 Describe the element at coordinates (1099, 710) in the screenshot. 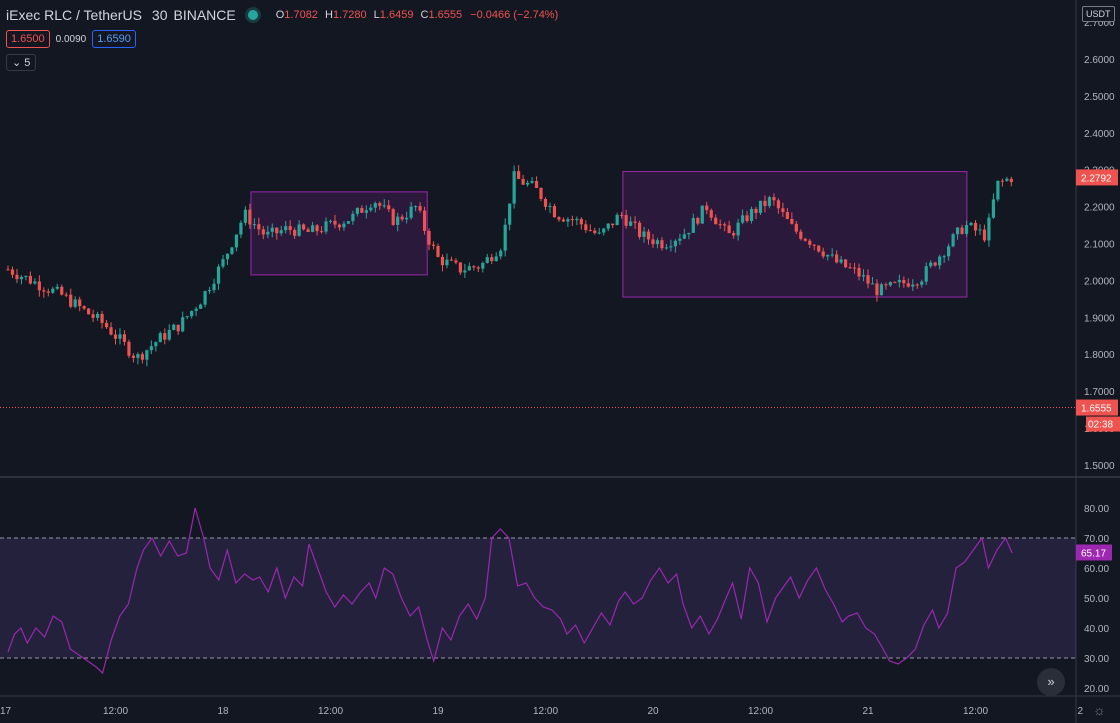

I see `settings-gear-icon: ☼` at that location.